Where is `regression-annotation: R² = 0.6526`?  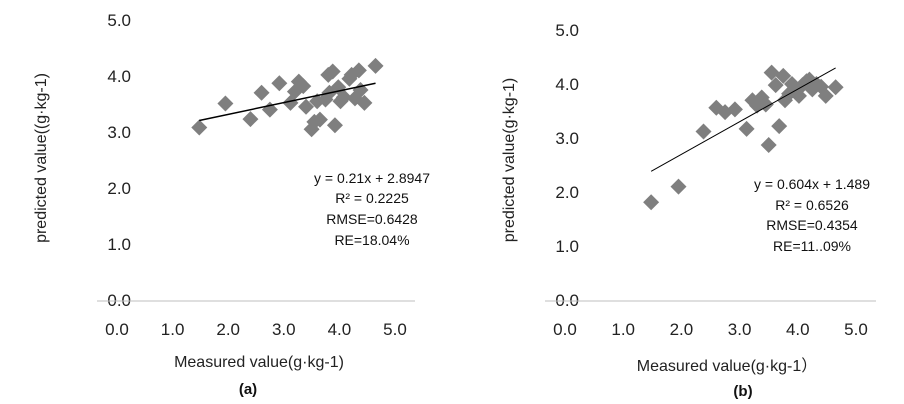
regression-annotation: R² = 0.6526 is located at coordinates (812, 205).